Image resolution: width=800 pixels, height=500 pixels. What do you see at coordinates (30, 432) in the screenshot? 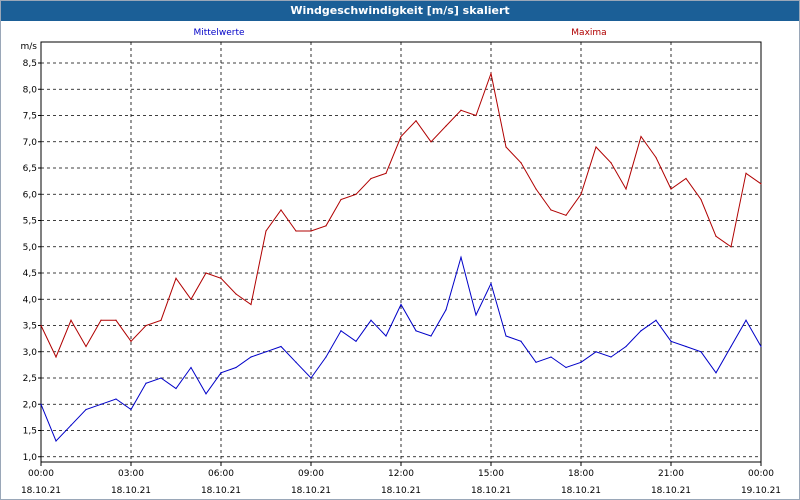
I see `y-tick-label: 1,5` at bounding box center [30, 432].